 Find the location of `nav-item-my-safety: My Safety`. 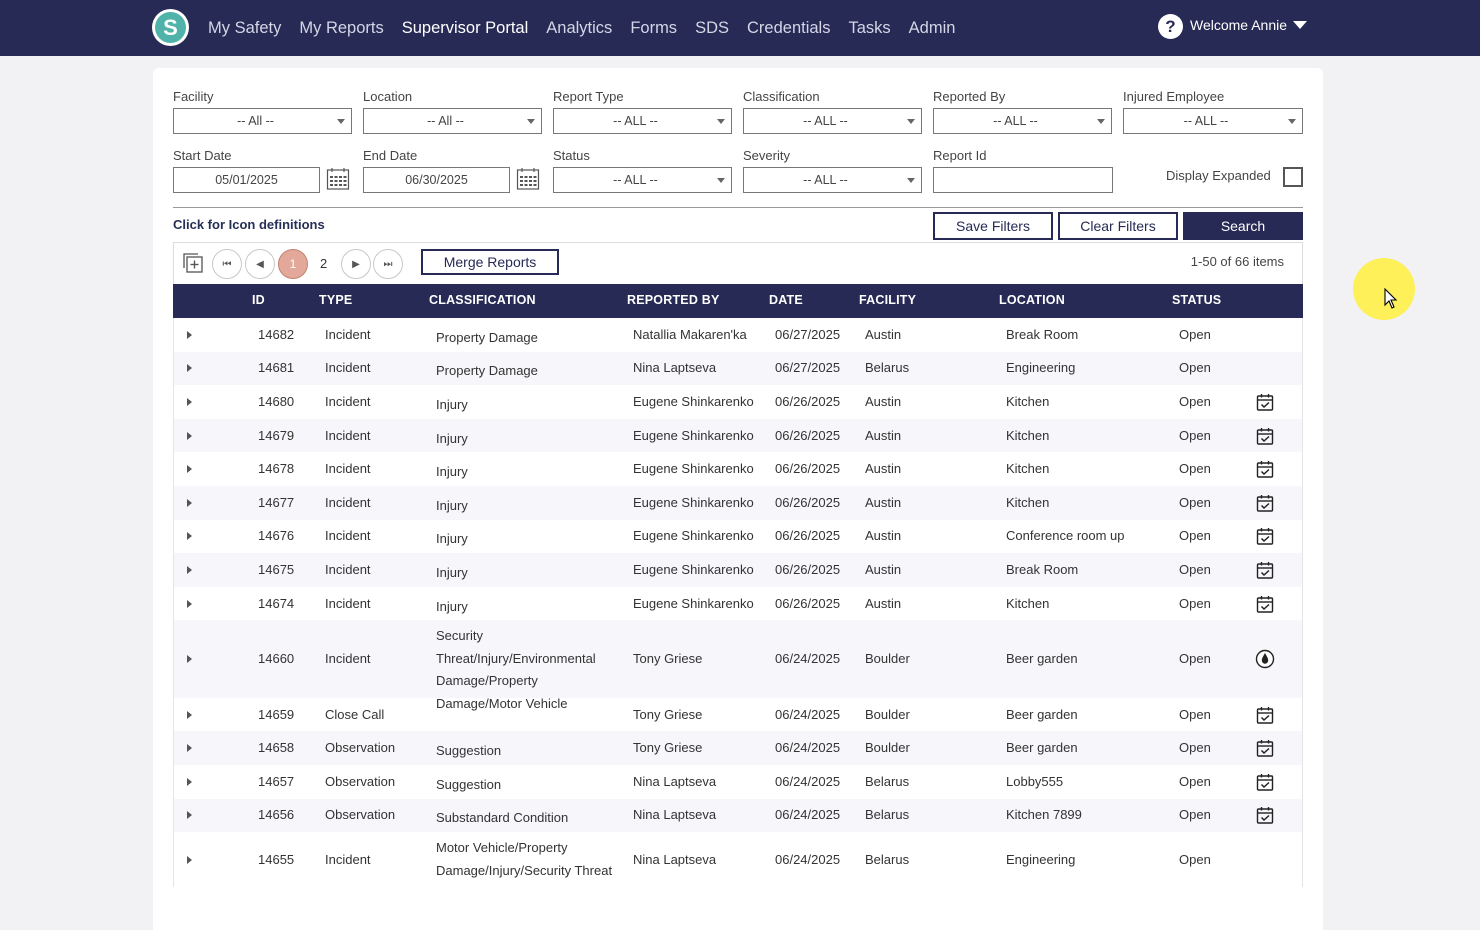

nav-item-my-safety: My Safety is located at coordinates (245, 27).